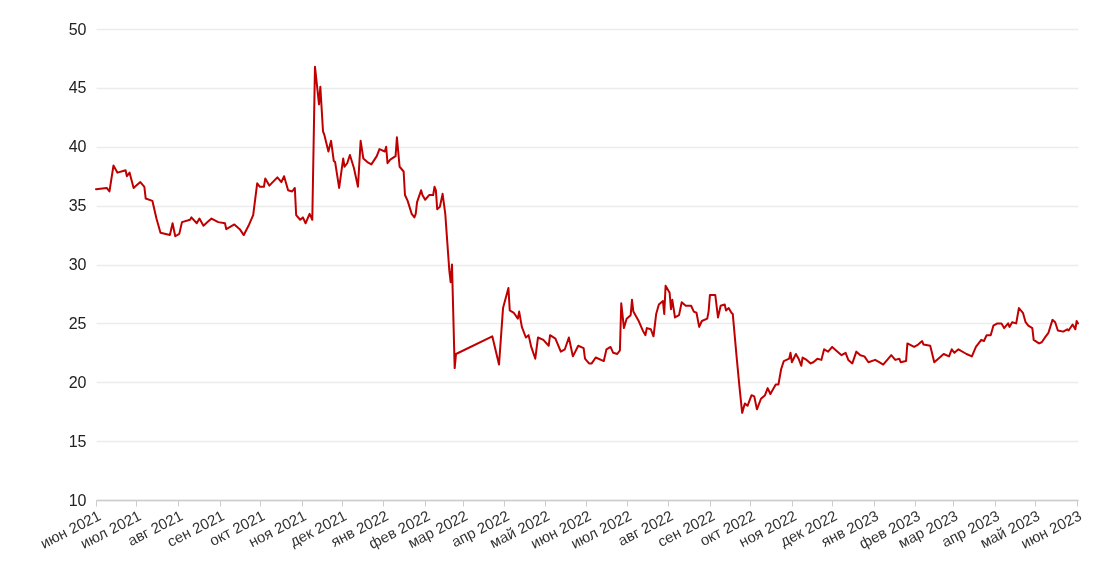  Describe the element at coordinates (77, 441) in the screenshot. I see `y-tick-label: 15` at that location.